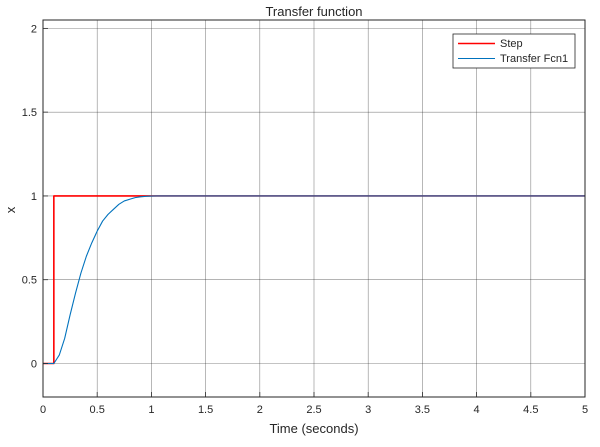 This screenshot has width=600, height=447. Describe the element at coordinates (313, 410) in the screenshot. I see `x-tick-label: 2.5` at that location.